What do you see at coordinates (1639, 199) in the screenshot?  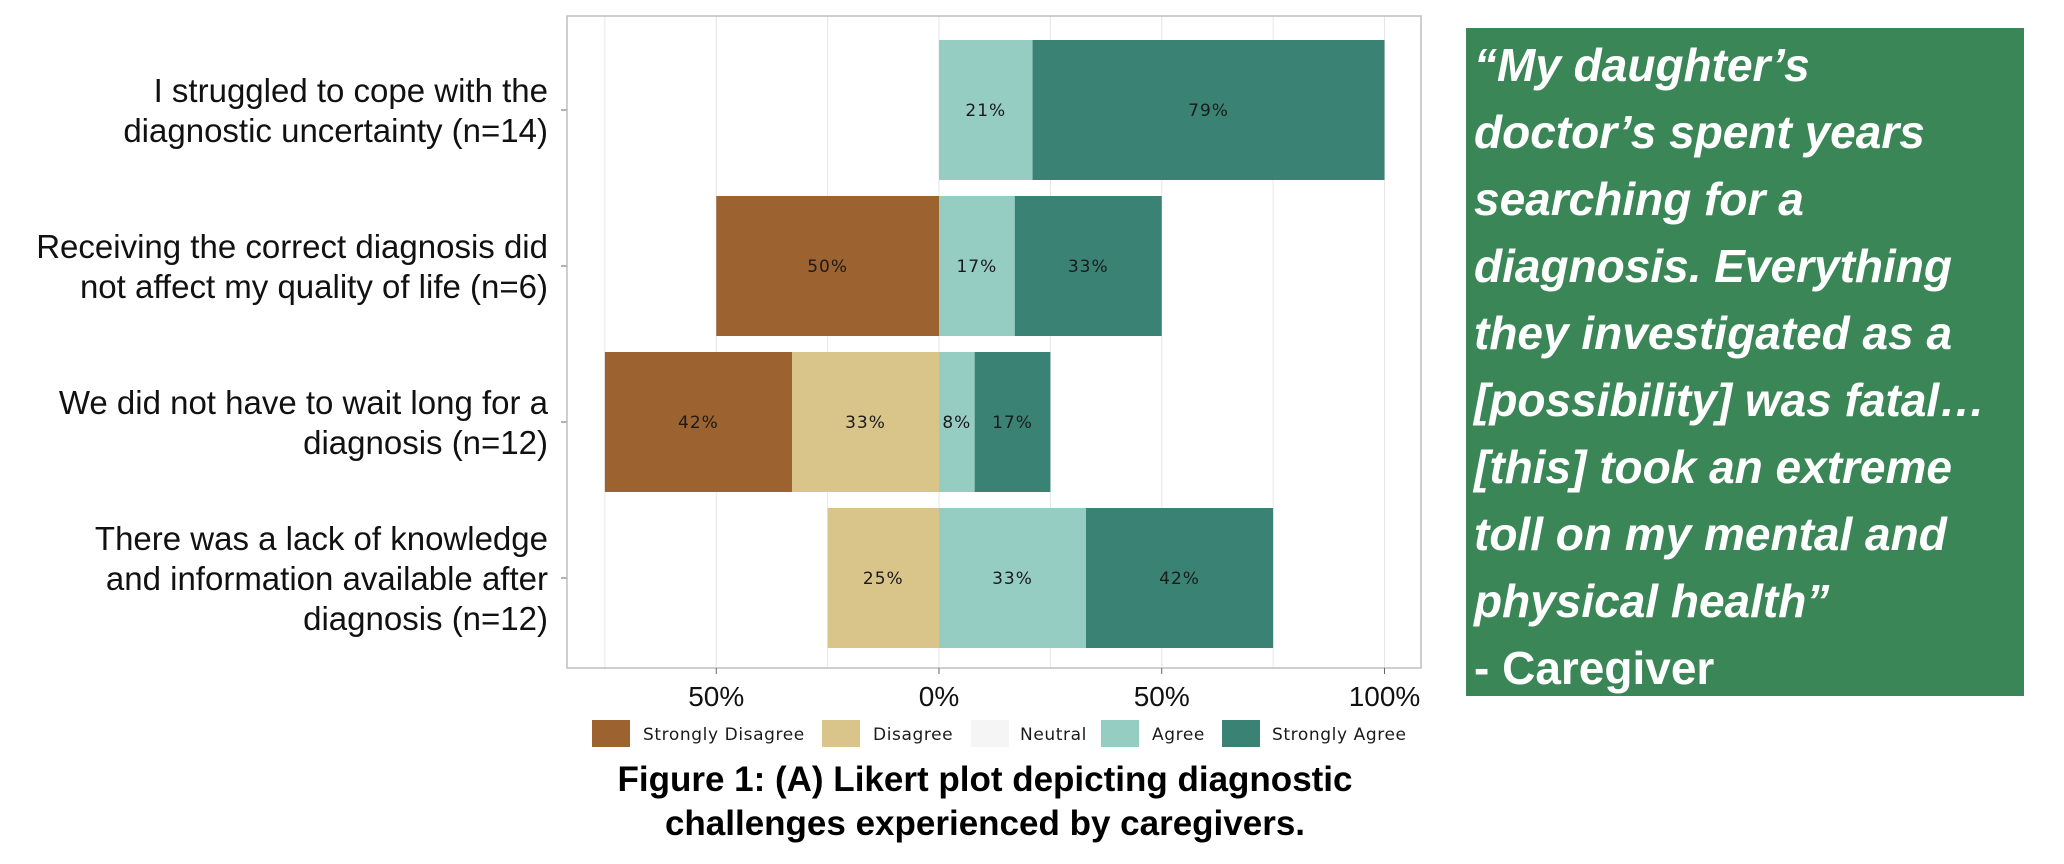 I see `quote-line: searching for a` at bounding box center [1639, 199].